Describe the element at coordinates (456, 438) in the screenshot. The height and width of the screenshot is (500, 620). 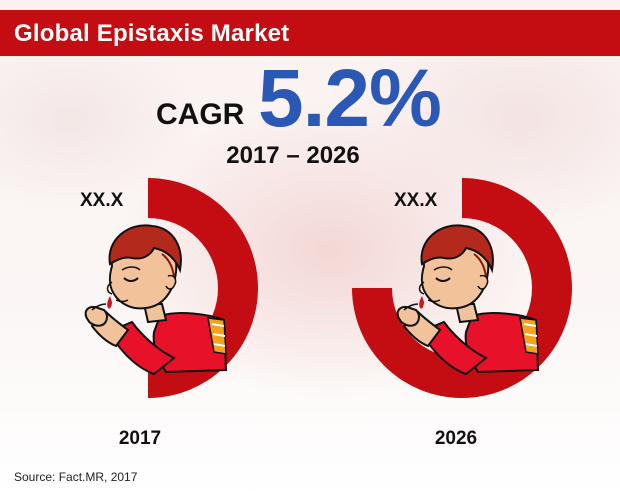
I see `year-label-2026: 2026` at that location.